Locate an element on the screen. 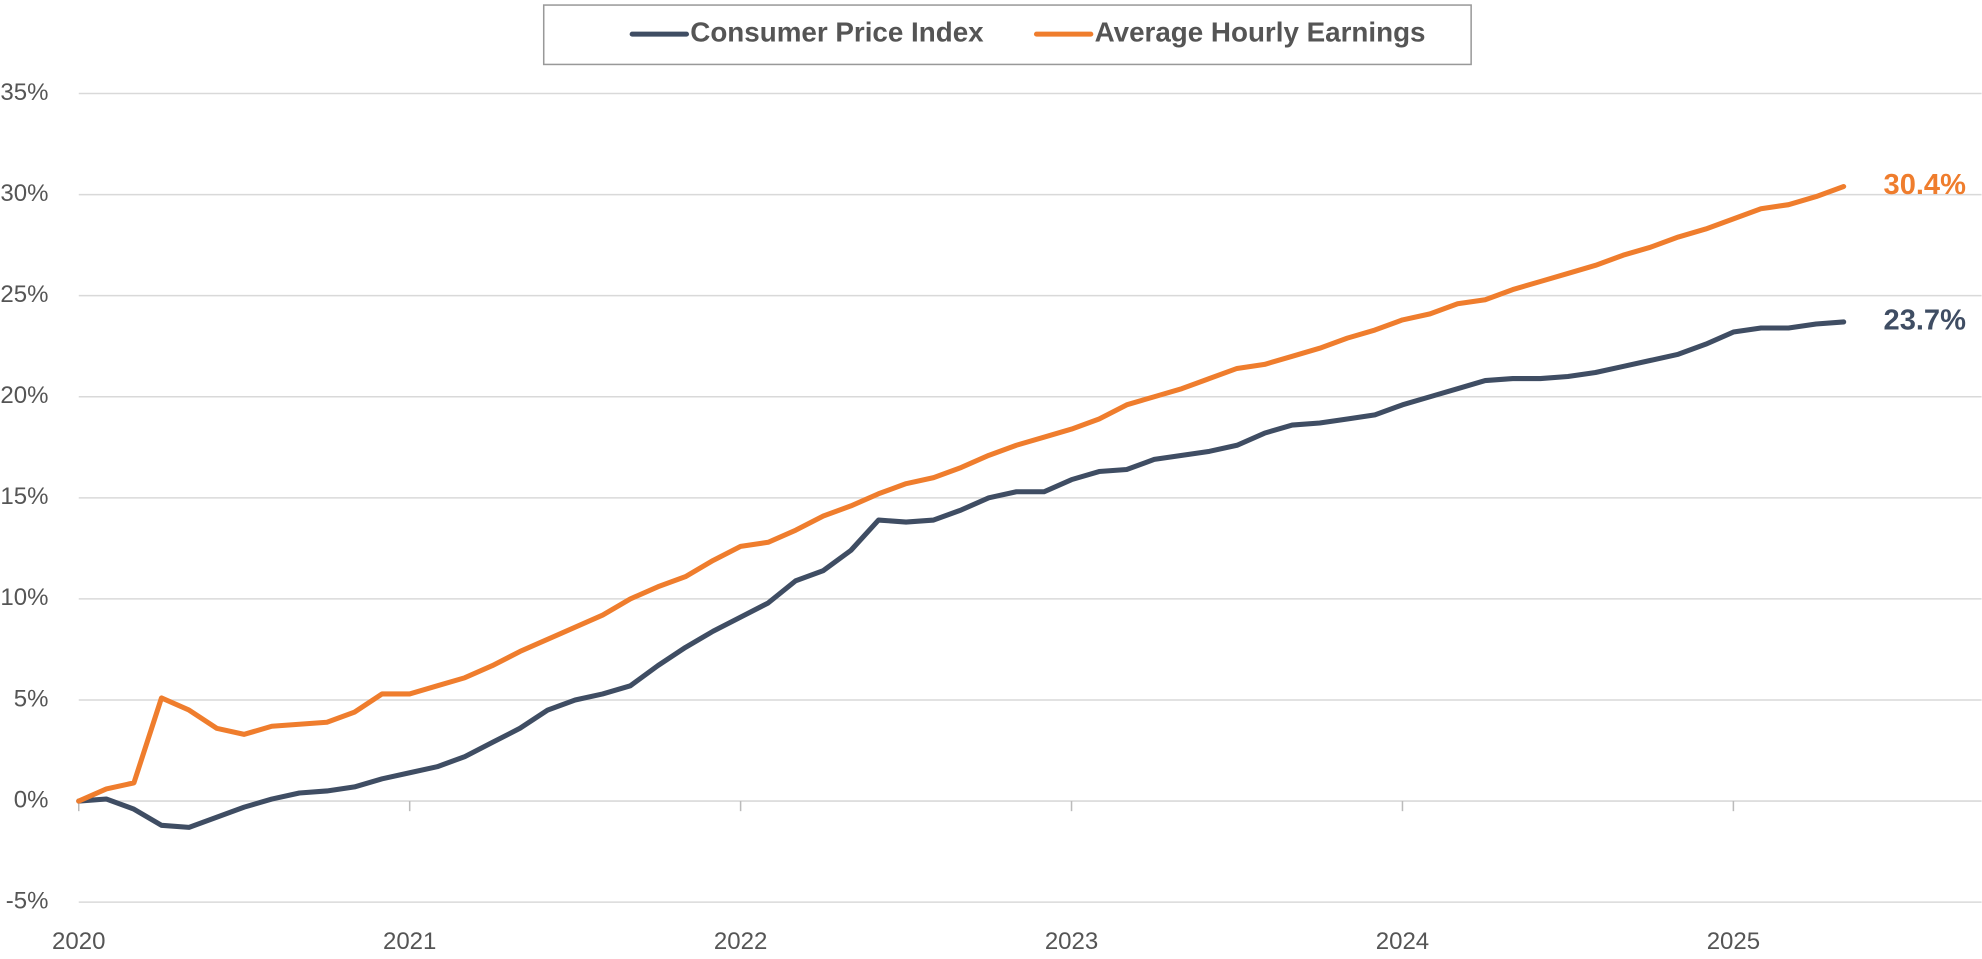  y-tick-label: -5% is located at coordinates (27, 900).